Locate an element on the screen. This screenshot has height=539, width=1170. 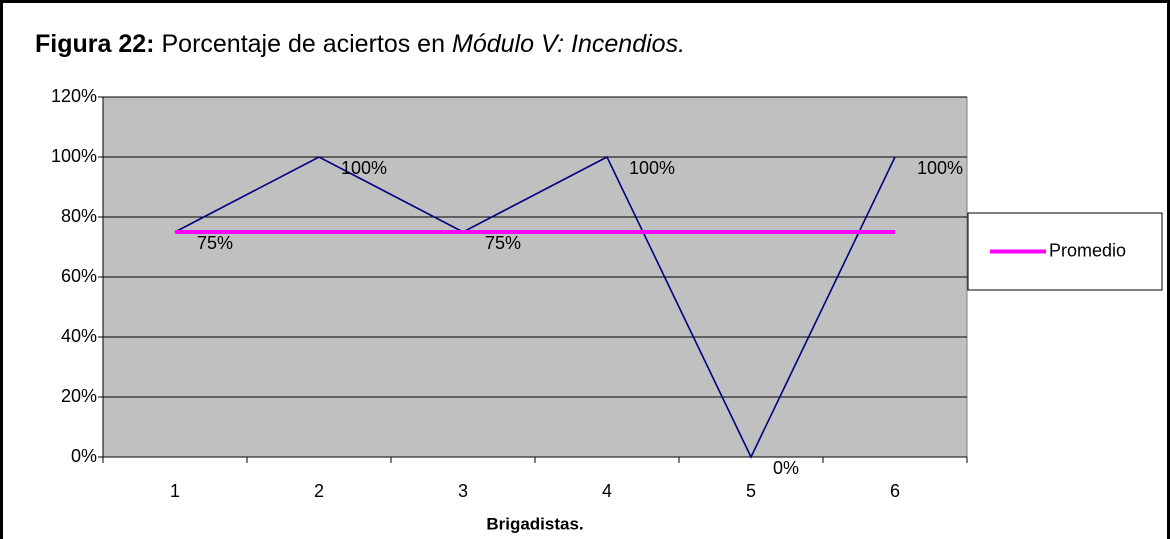
data-label: 0% is located at coordinates (786, 468).